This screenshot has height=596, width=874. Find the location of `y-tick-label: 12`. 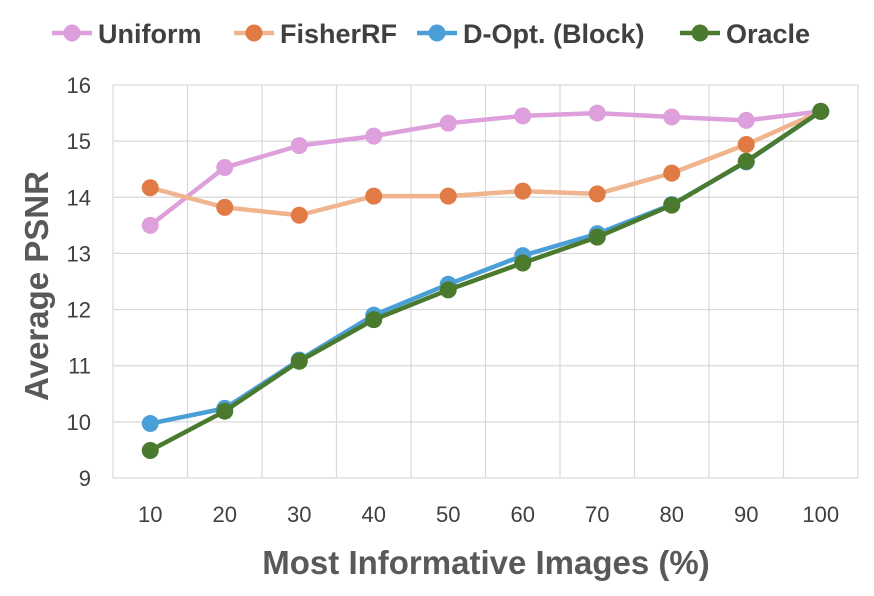

y-tick-label: 12 is located at coordinates (79, 310).